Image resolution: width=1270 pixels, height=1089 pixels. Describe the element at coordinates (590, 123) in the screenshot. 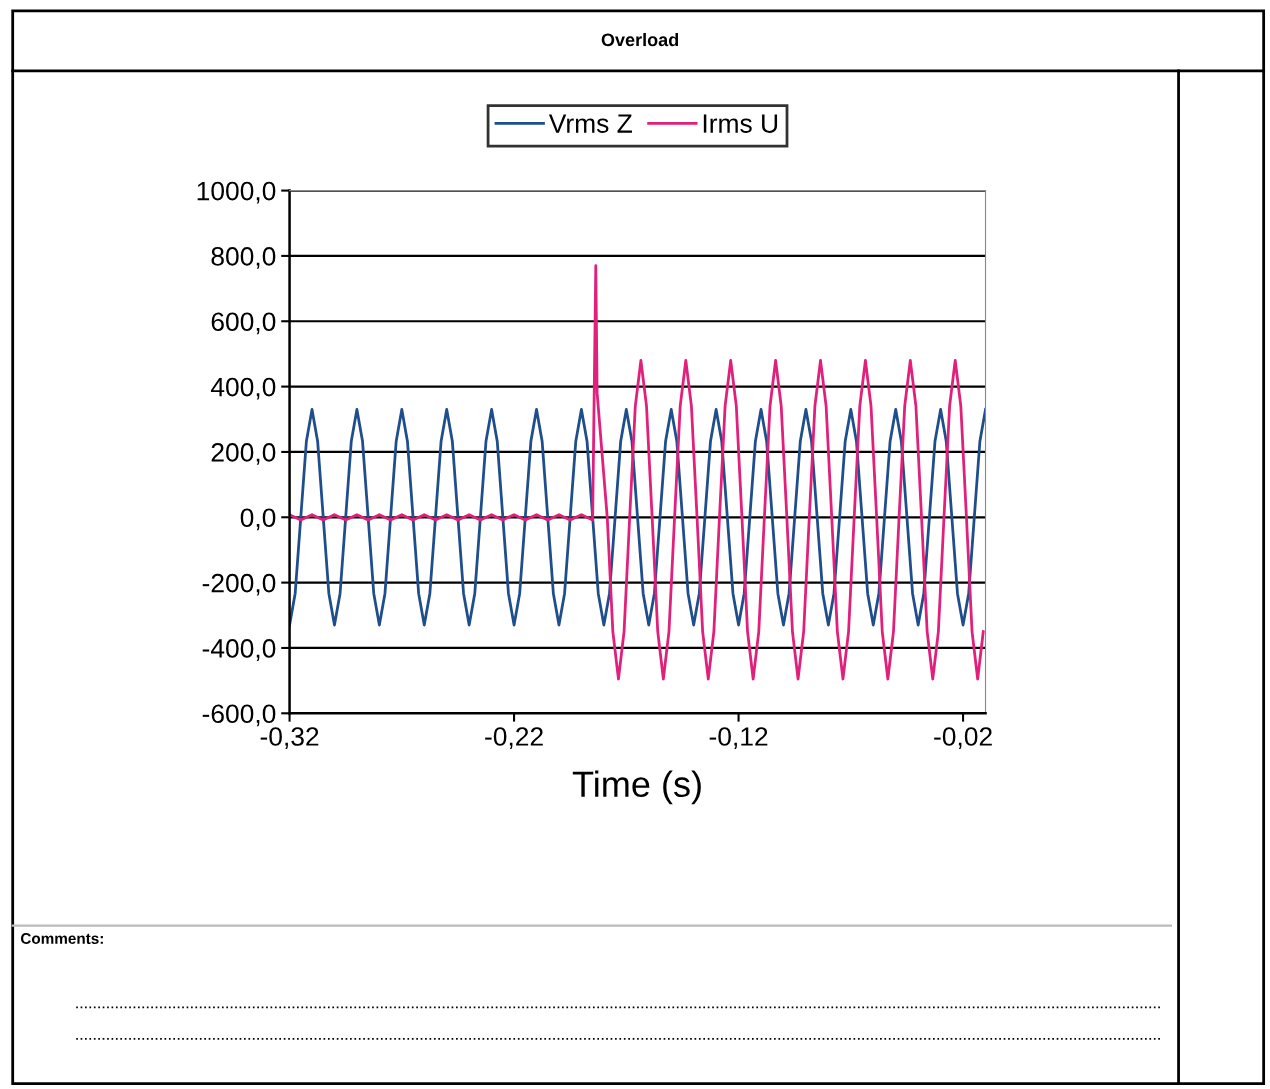

I see `legend-label: Vrms Z` at that location.